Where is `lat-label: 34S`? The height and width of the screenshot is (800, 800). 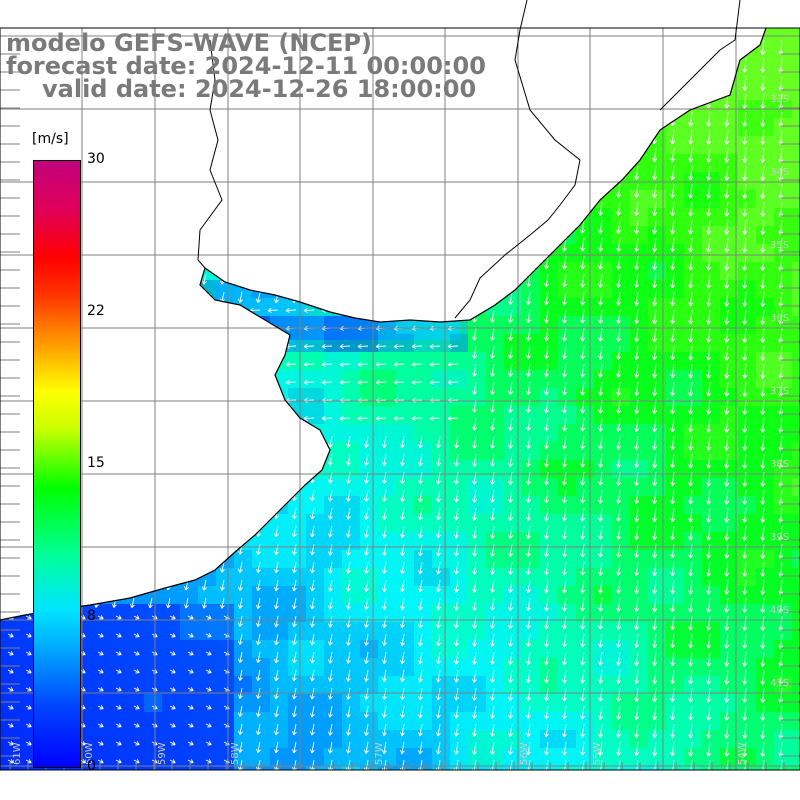
lat-label: 34S is located at coordinates (779, 172).